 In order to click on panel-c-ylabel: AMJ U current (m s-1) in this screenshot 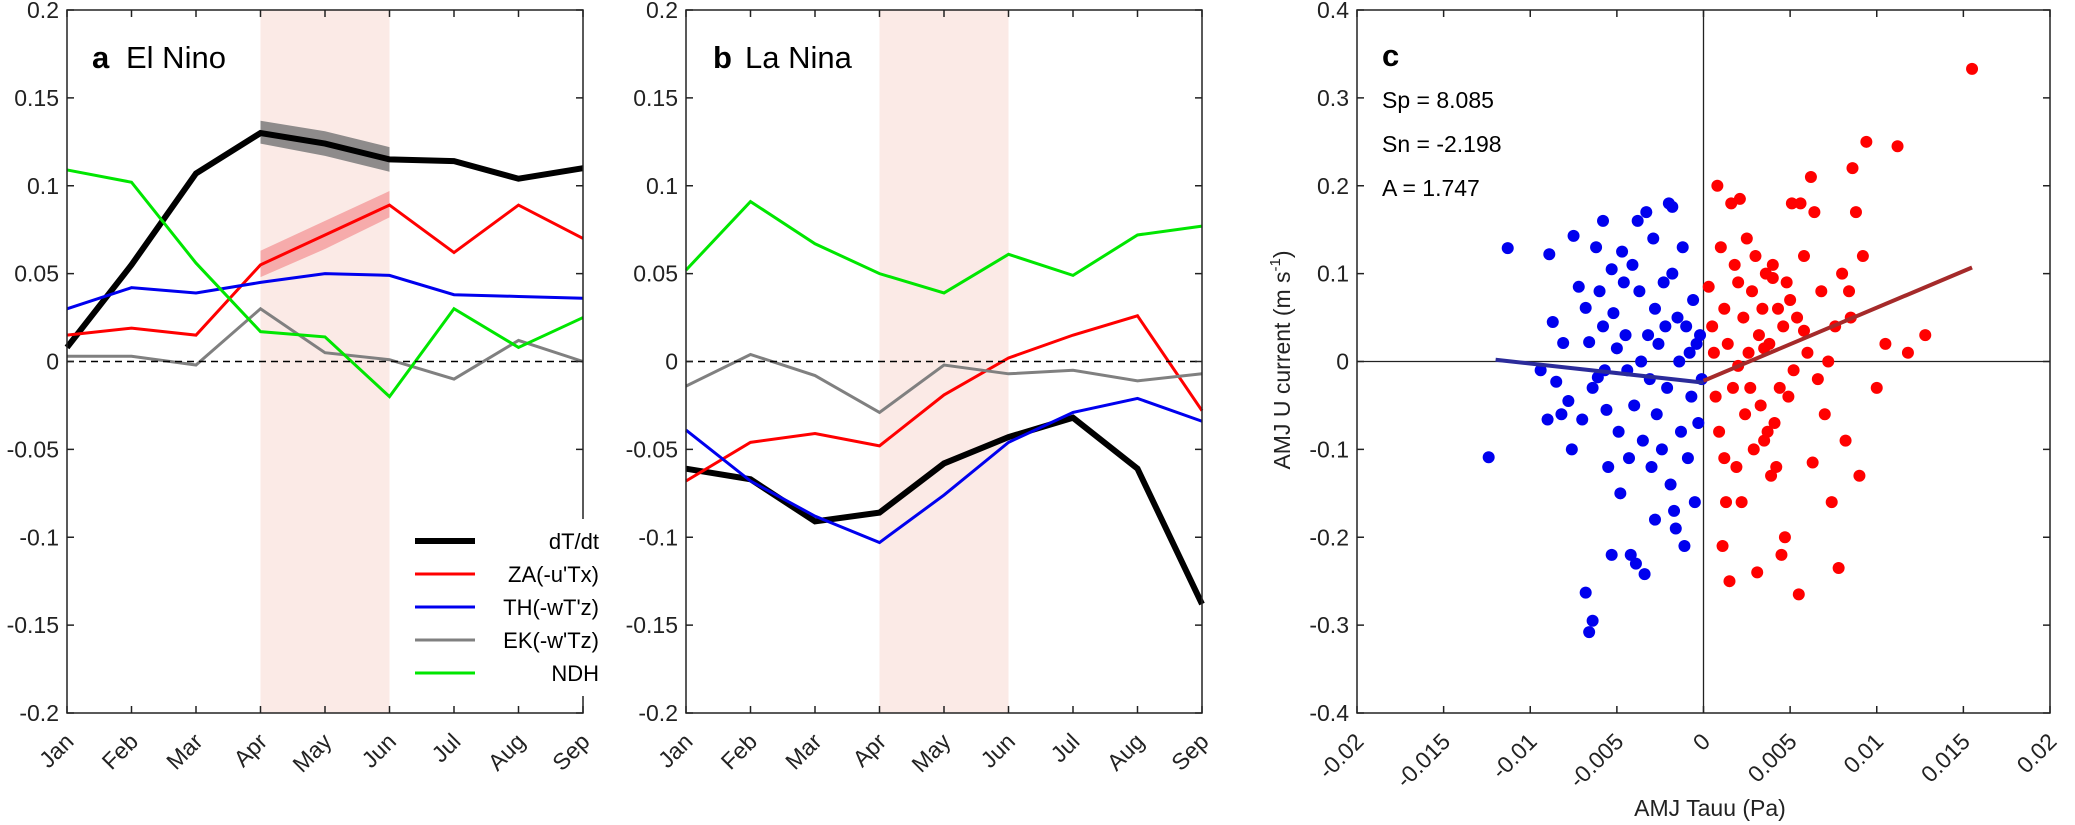, I will do `click(1281, 359)`.